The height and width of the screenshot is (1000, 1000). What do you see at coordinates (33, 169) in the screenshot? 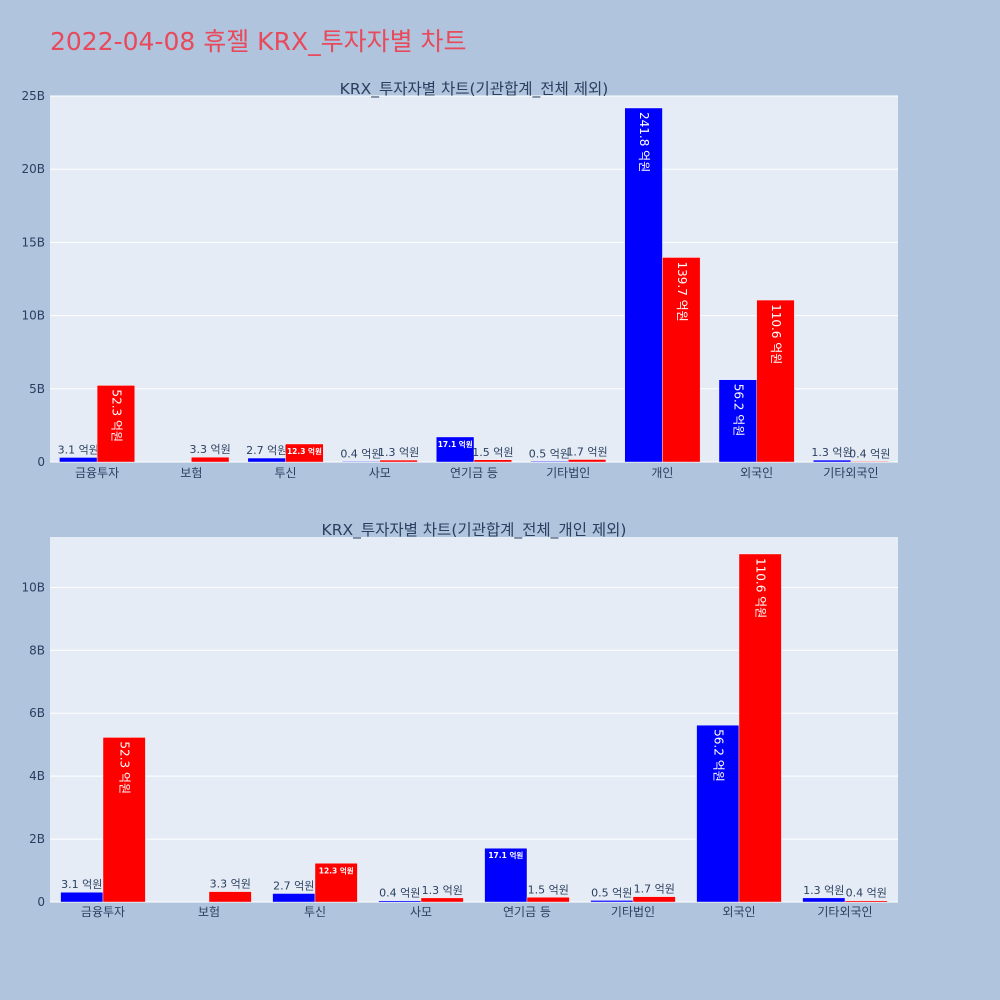
I see `y-tick-label: 20B` at bounding box center [33, 169].